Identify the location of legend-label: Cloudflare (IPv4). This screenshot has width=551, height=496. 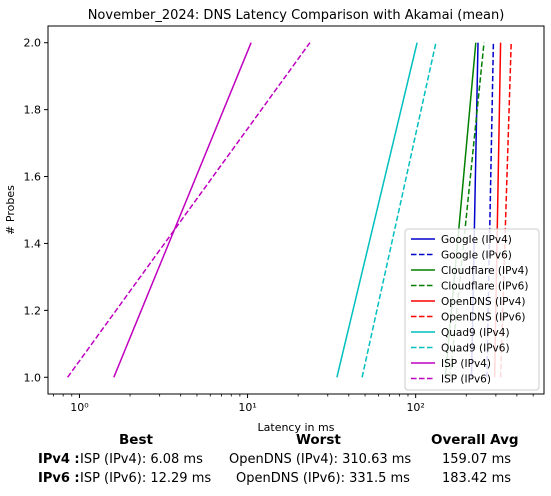
(484, 271).